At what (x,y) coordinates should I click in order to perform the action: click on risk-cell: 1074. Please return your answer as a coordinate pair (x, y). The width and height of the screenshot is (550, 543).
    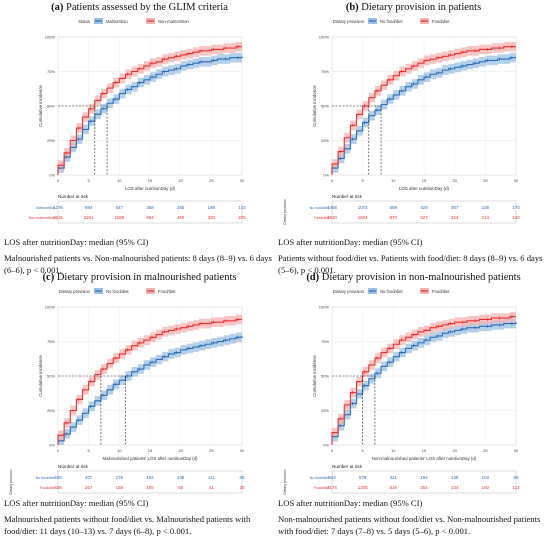
    Looking at the image, I should click on (363, 207).